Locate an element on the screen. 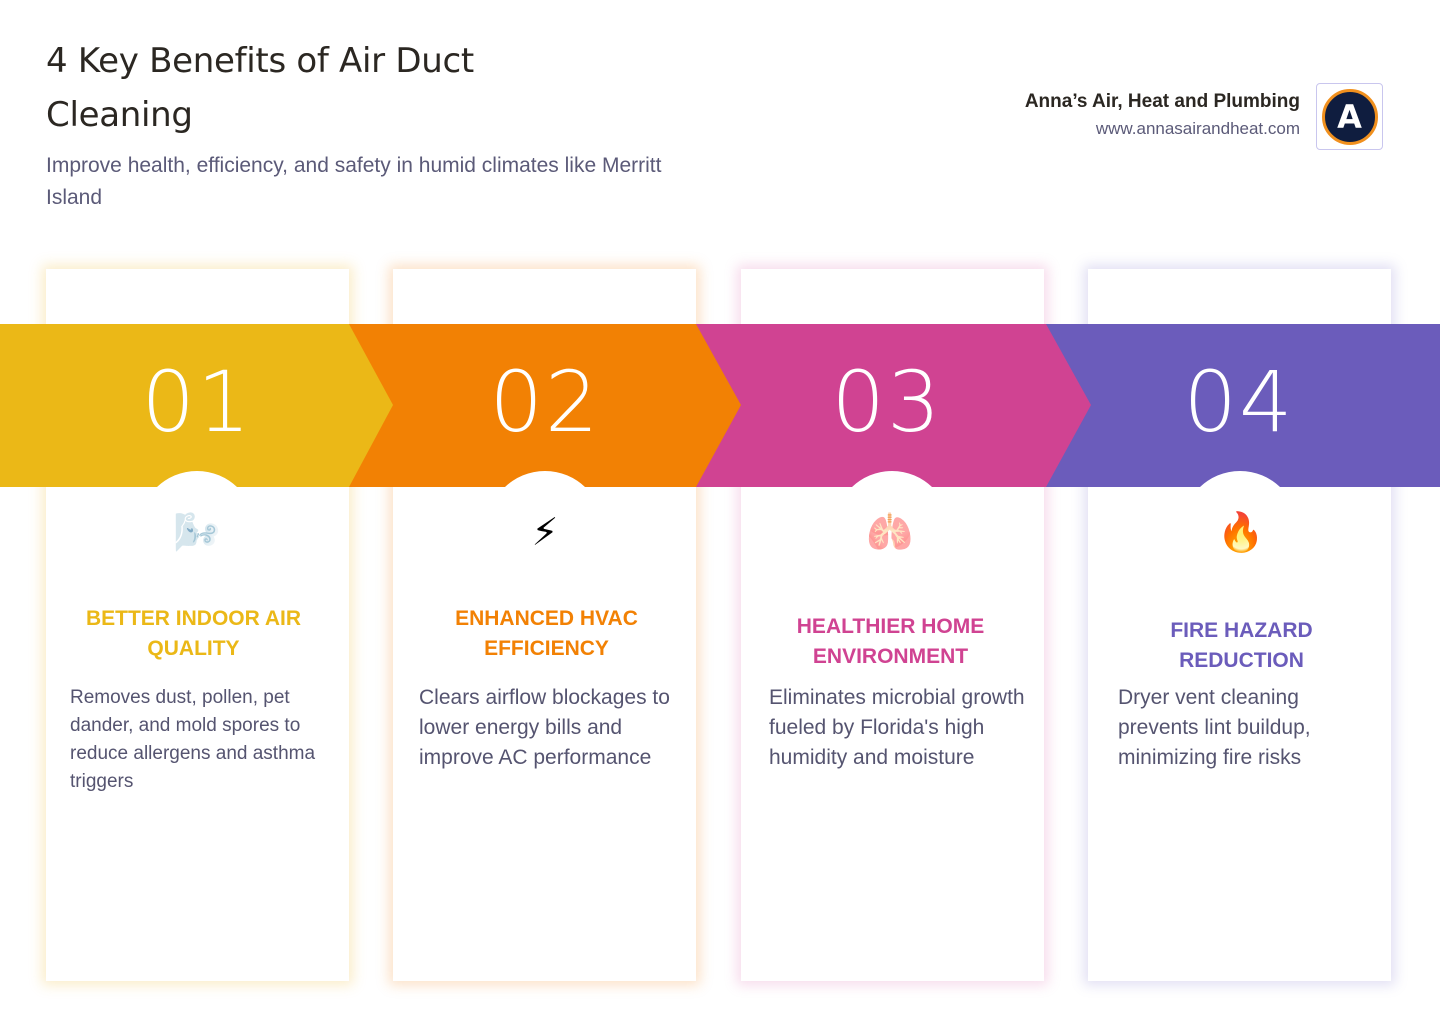 The image size is (1440, 1024). benefit-title-2: ENHANCED HVAC EFFICIENCY is located at coordinates (546, 633).